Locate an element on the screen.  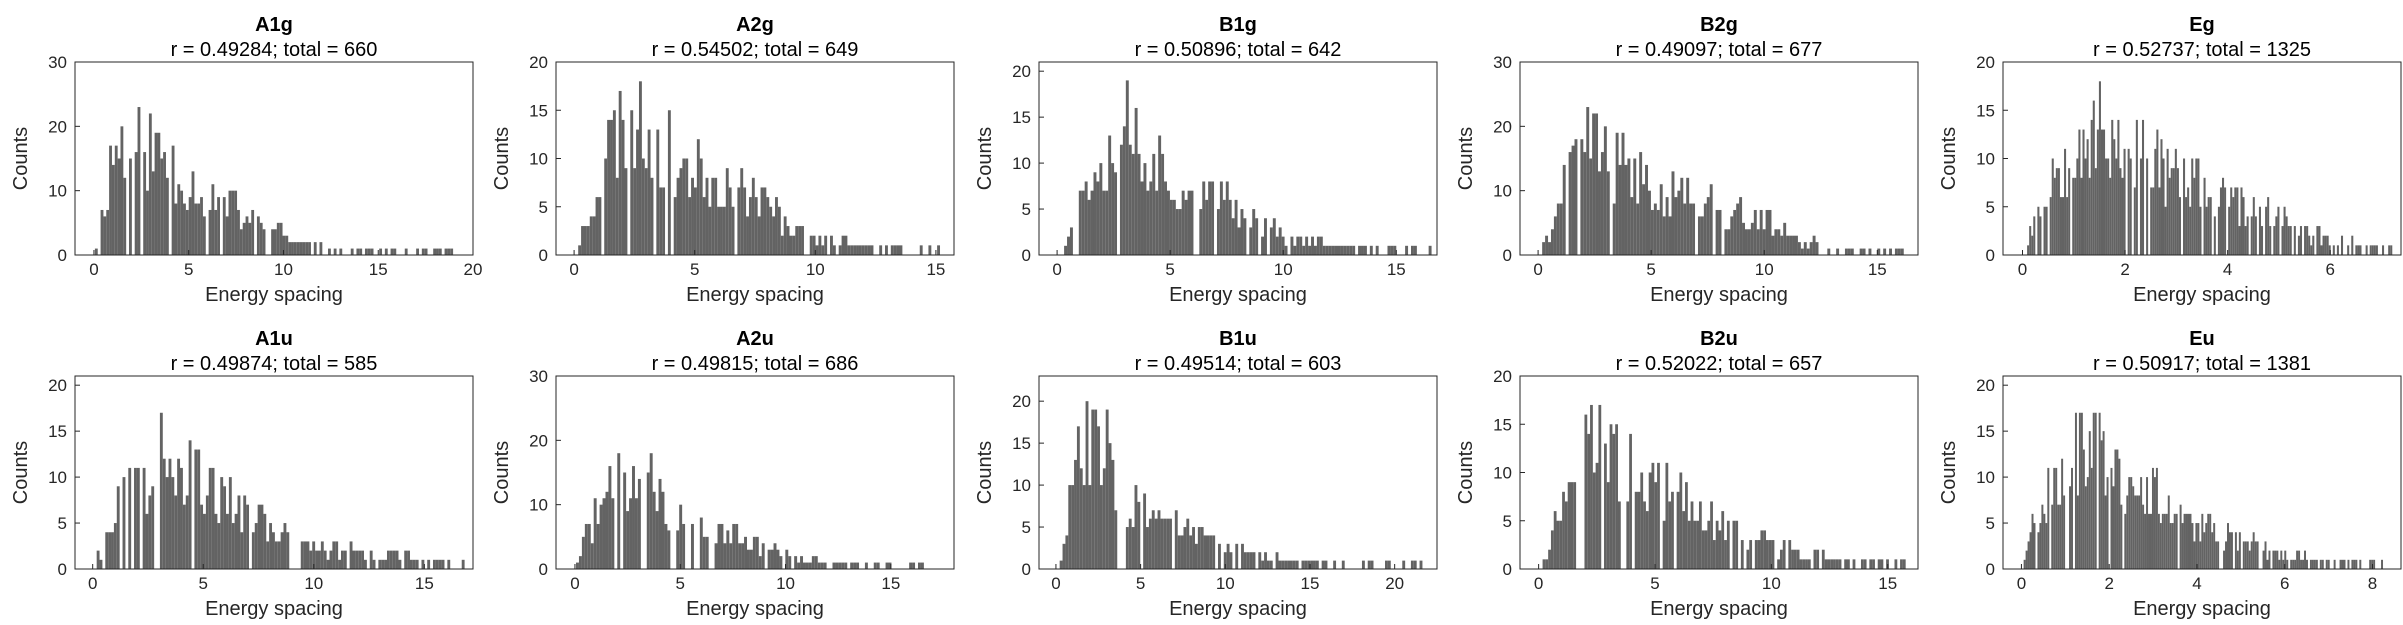
y-tick-label: 30 is located at coordinates (1502, 62).